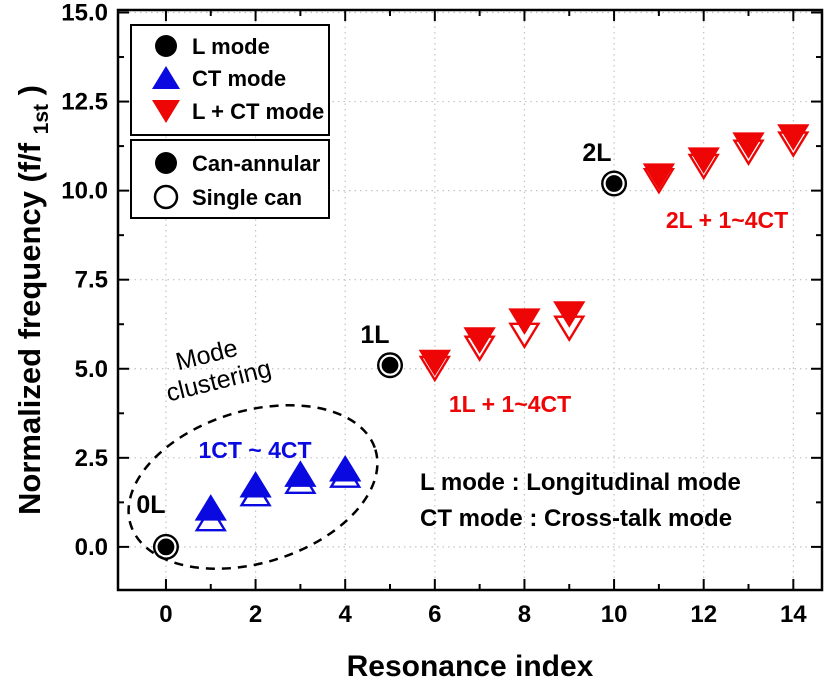 Image resolution: width=834 pixels, height=688 pixels. Describe the element at coordinates (165, 614) in the screenshot. I see `x-tick-label: 0` at that location.